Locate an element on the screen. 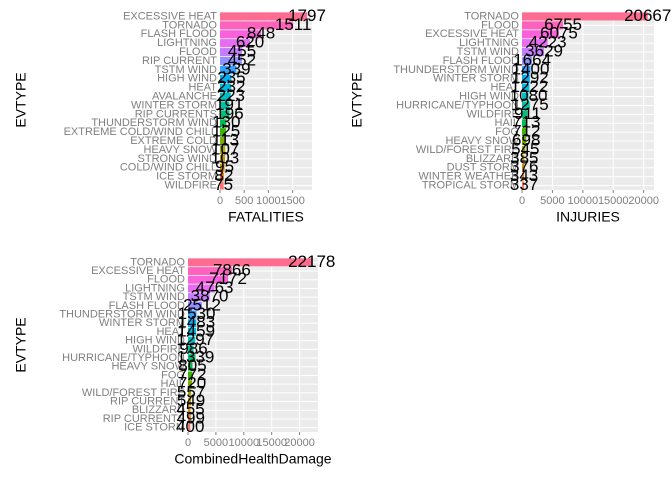 The image size is (672, 480). value-label: 6755 is located at coordinates (563, 24).